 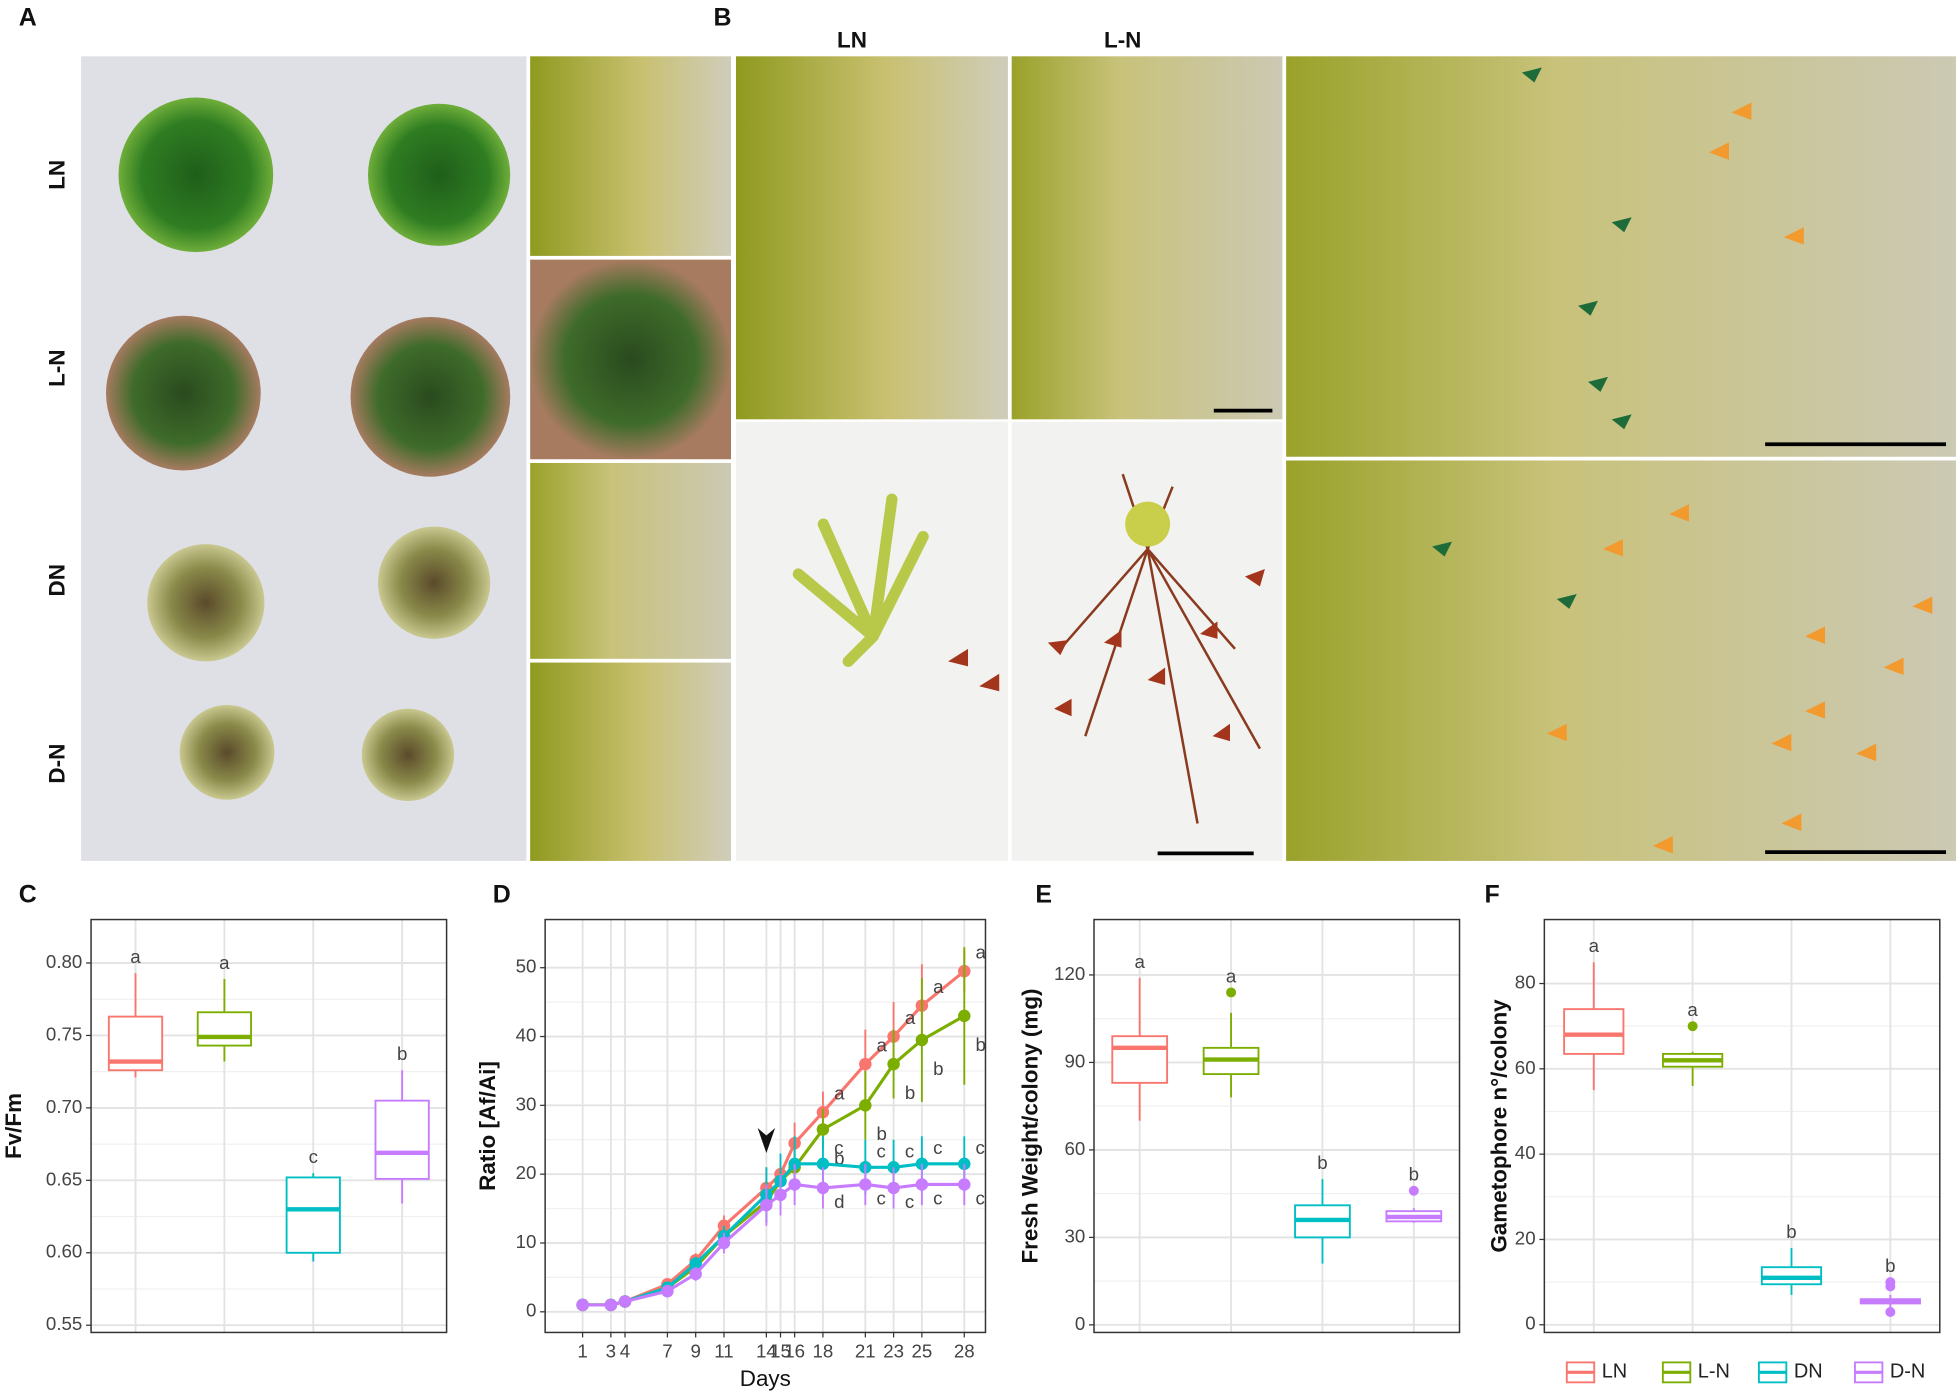 What do you see at coordinates (625, 1350) in the screenshot?
I see `x-tick-label: 4` at bounding box center [625, 1350].